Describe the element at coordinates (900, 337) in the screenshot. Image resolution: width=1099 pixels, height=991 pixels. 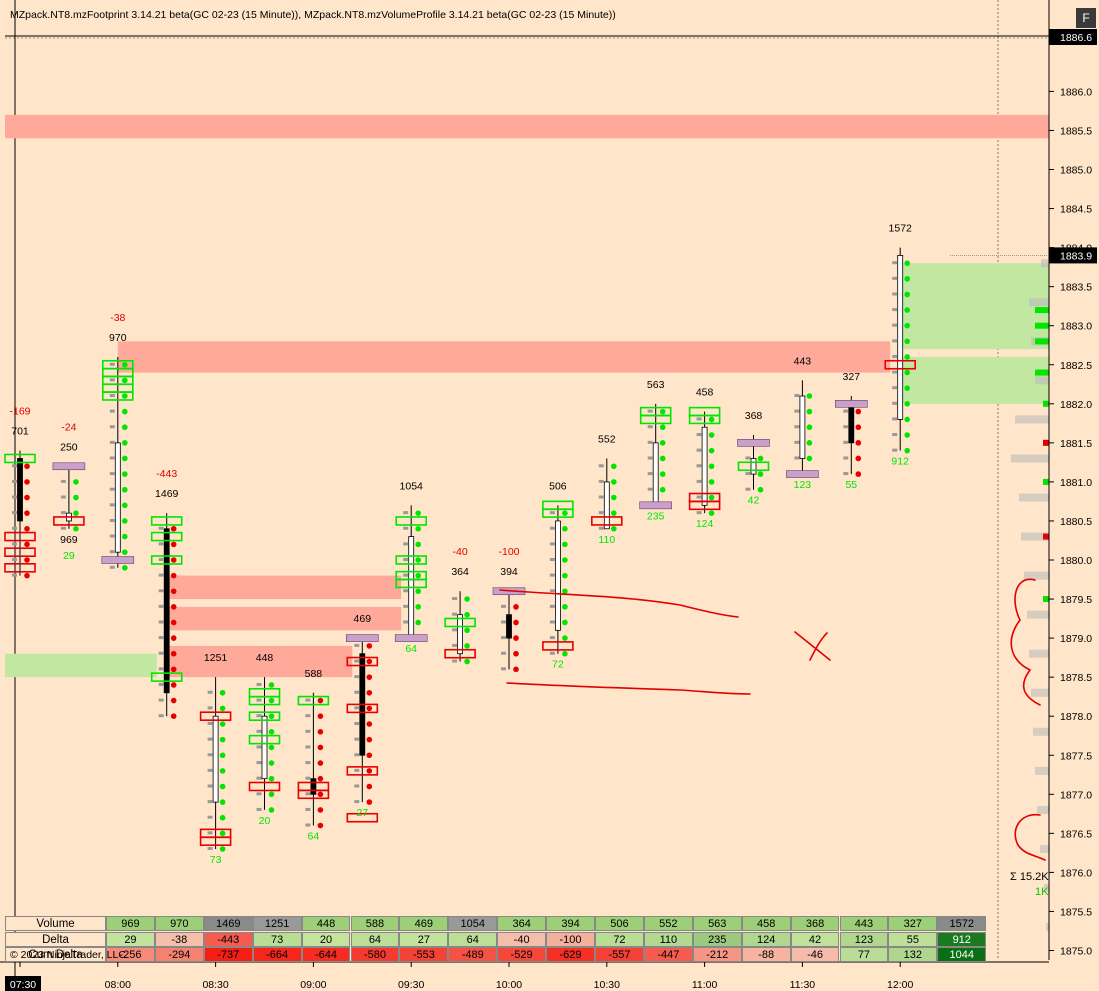
I see `bar-body` at that location.